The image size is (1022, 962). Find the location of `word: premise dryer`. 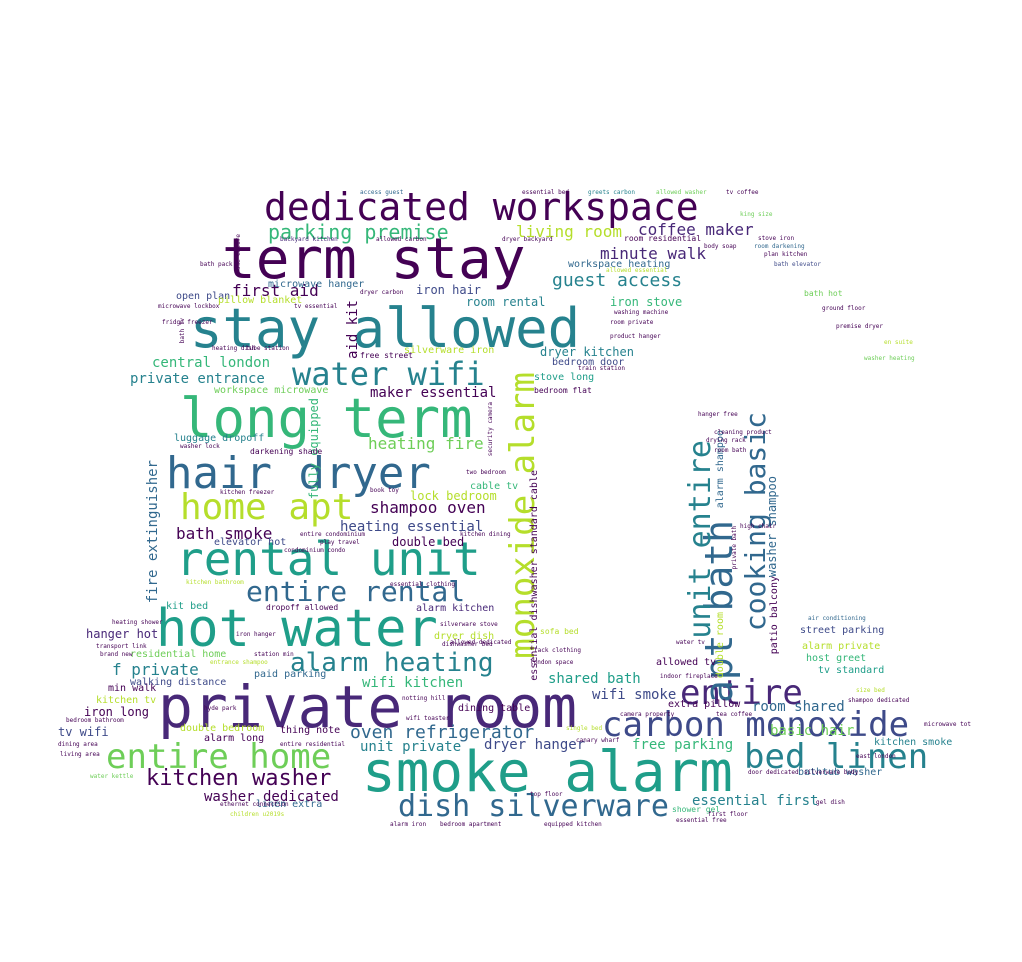

word: premise dryer is located at coordinates (859, 326).